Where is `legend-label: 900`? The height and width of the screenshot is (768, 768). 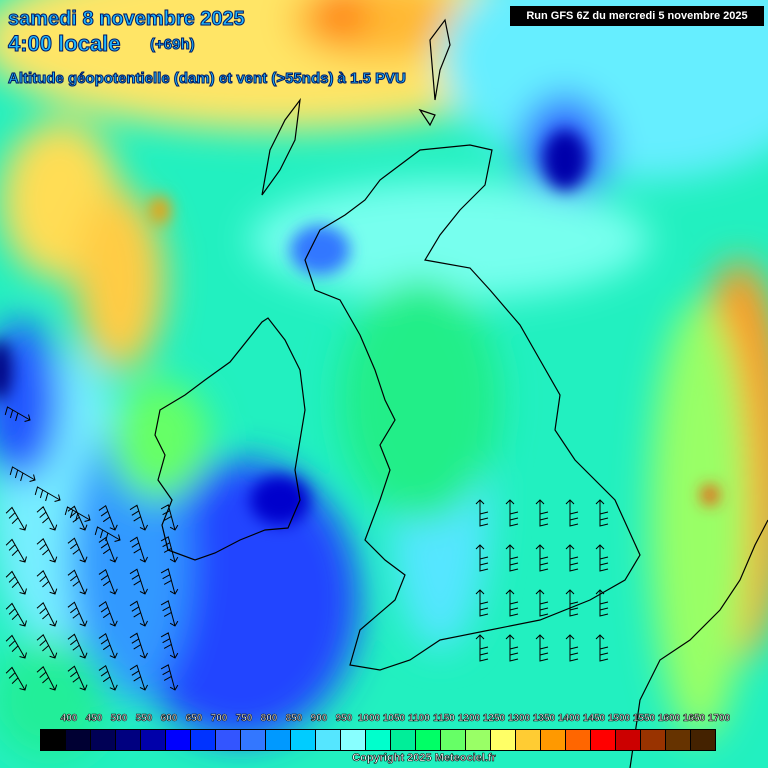
legend-label: 900 is located at coordinates (319, 719).